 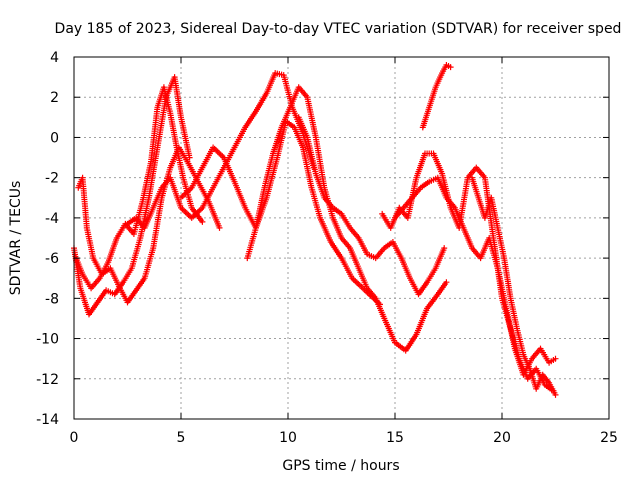 What do you see at coordinates (52, 219) in the screenshot?
I see `y-tick-label: -4` at bounding box center [52, 219].